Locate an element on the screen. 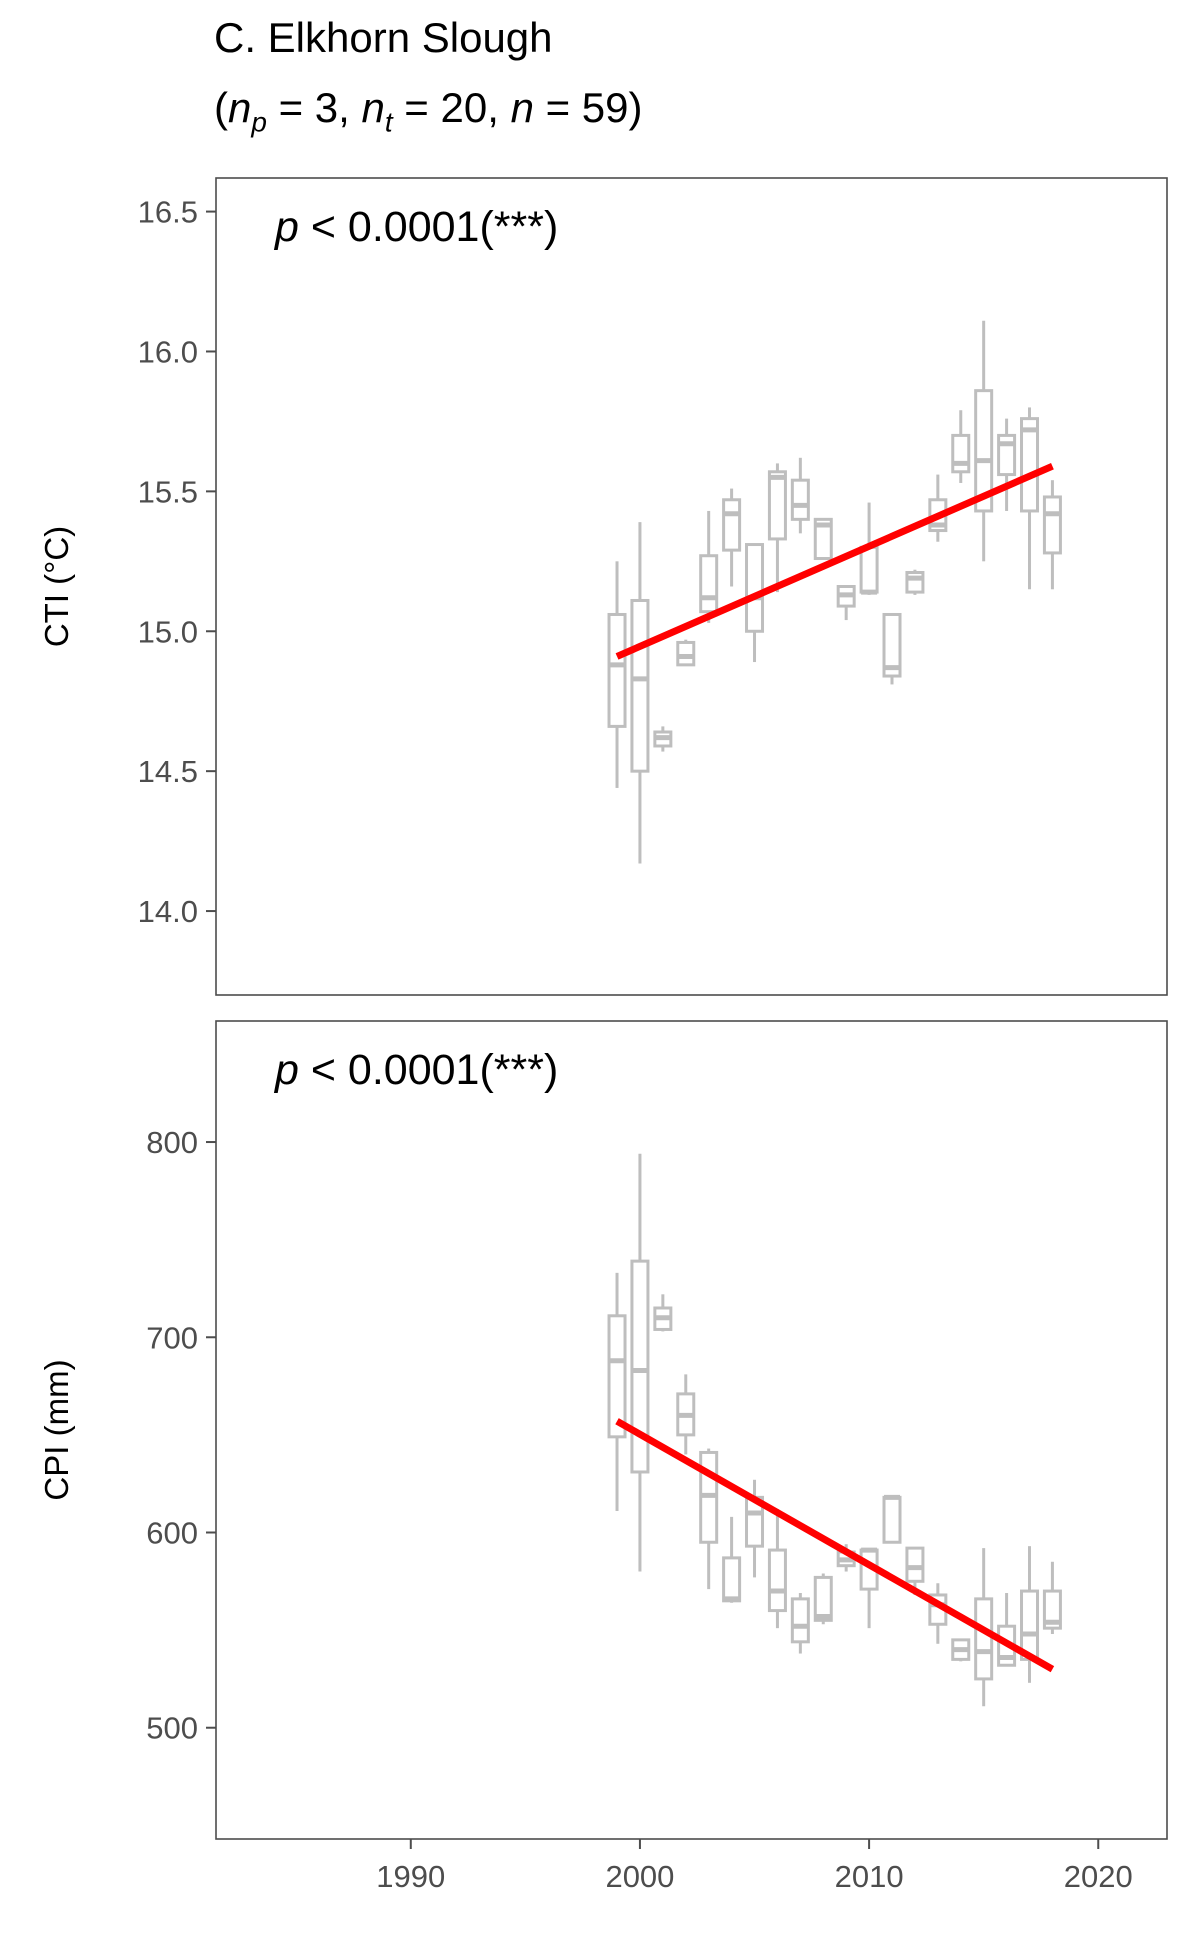 The width and height of the screenshot is (1200, 1941). figure-subtitle: (np = 3, nt = 20, n = 59) is located at coordinates (428, 111).